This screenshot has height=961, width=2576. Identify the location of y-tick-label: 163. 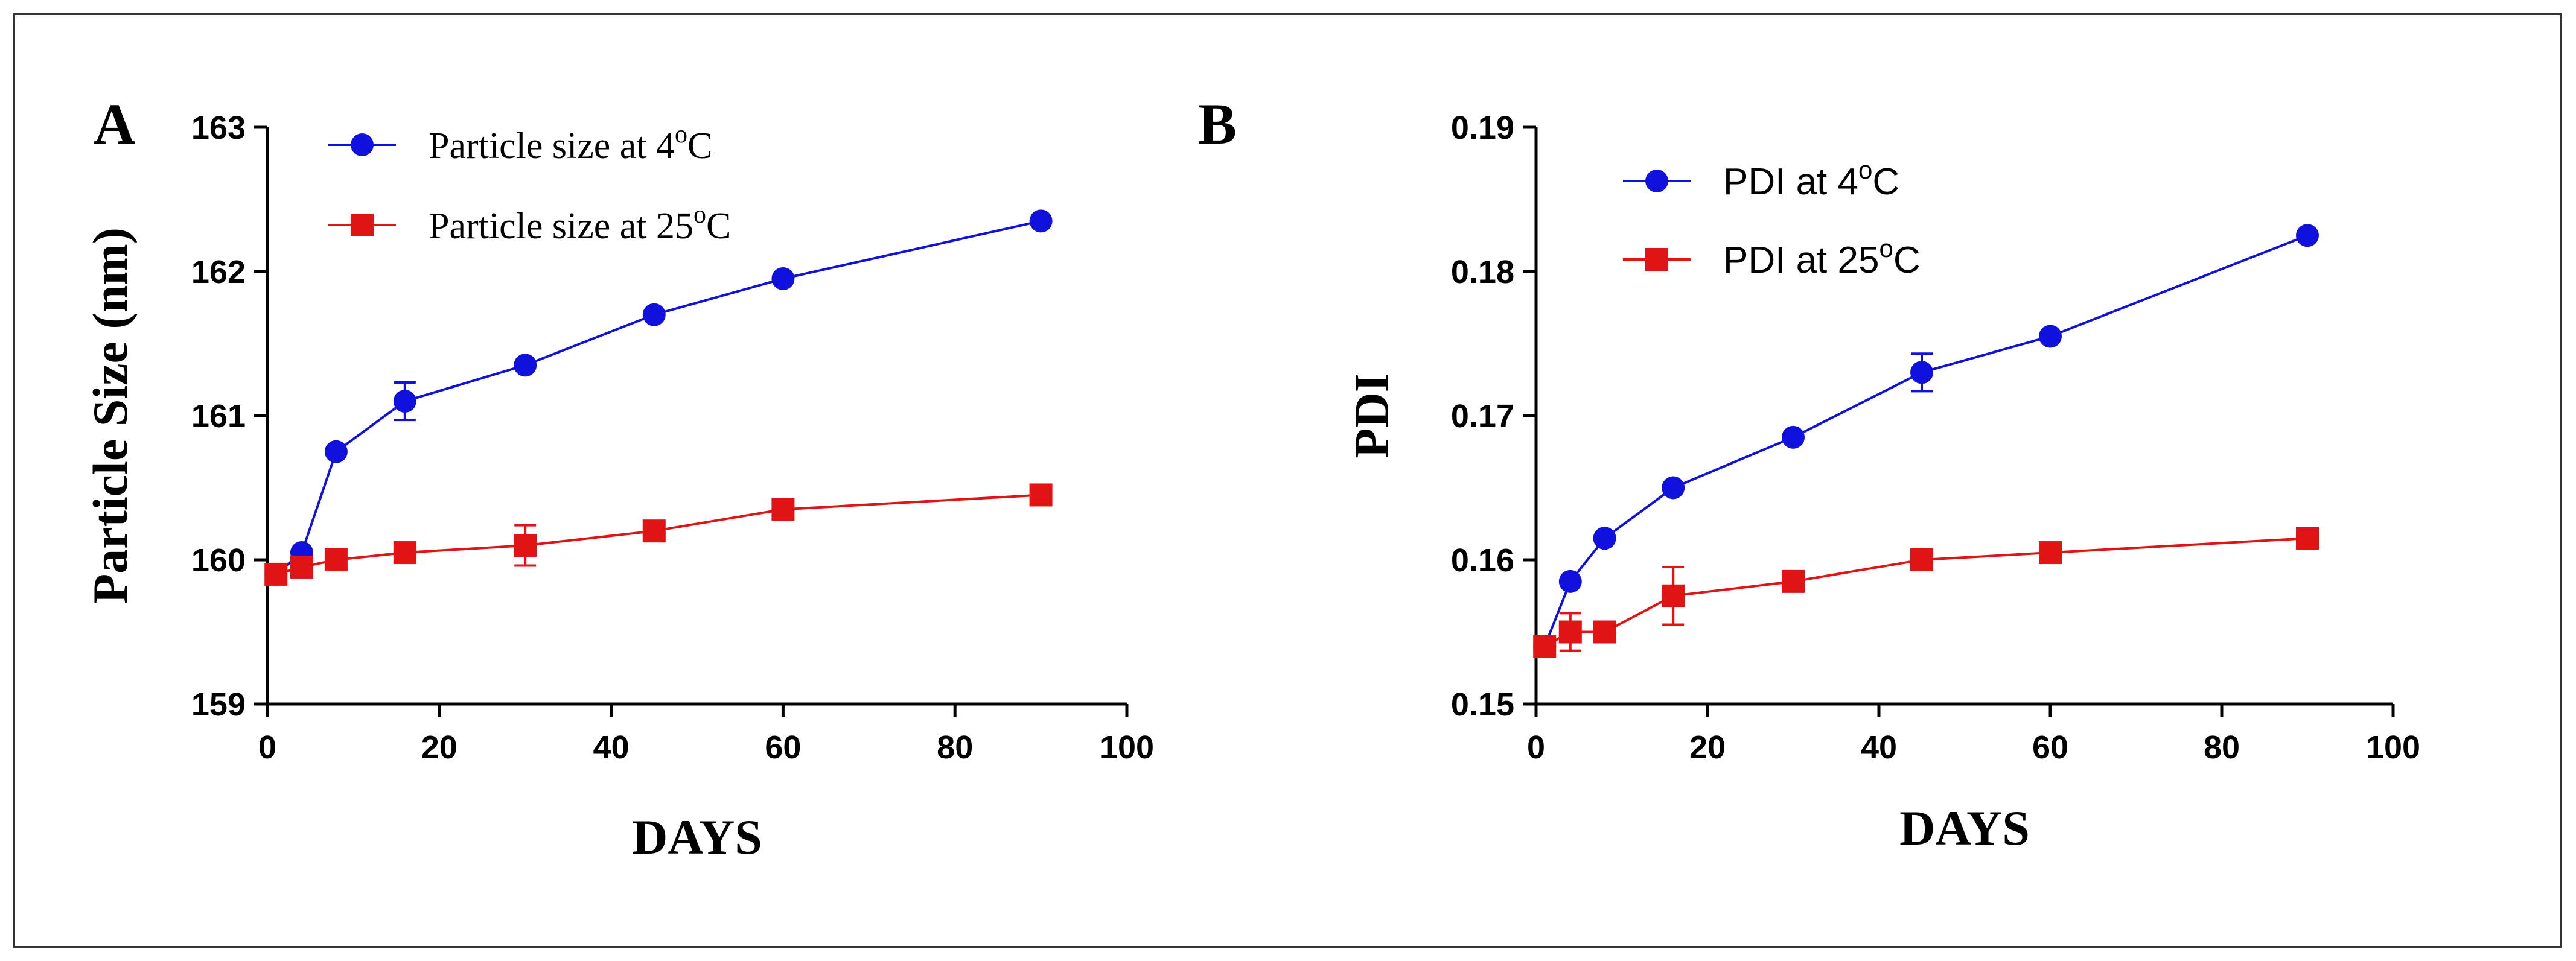
(218, 128).